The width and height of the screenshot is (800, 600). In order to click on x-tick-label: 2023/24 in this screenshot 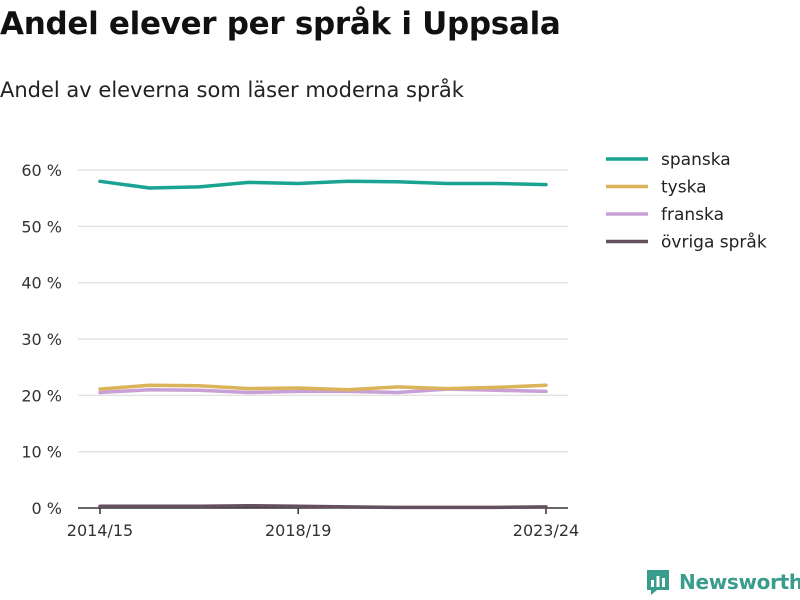, I will do `click(546, 530)`.